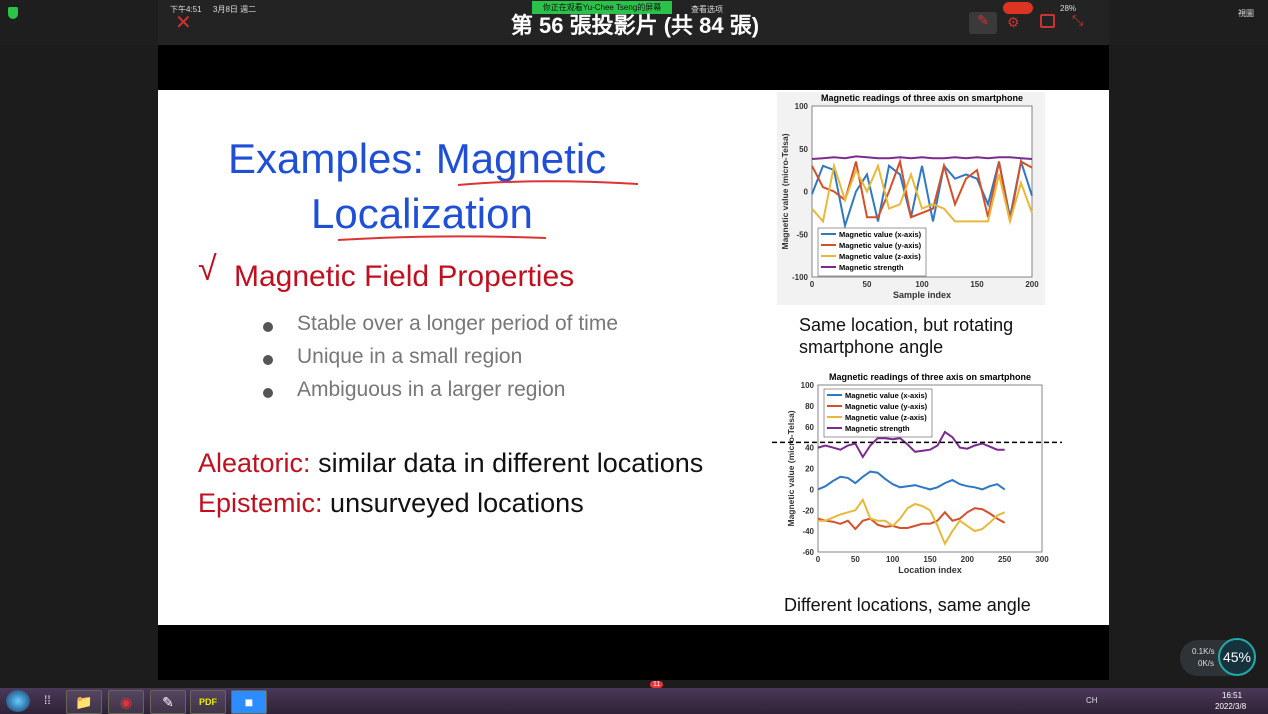 The width and height of the screenshot is (1268, 714). What do you see at coordinates (254, 463) in the screenshot?
I see `aleatoric-label: Aleatoric:` at bounding box center [254, 463].